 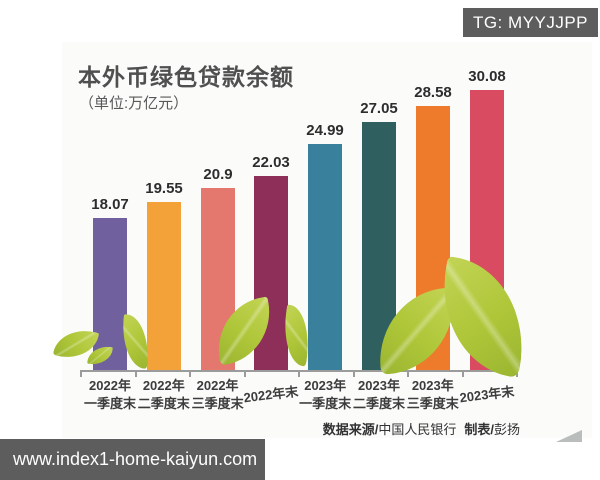 I want to click on bar-value-label: 28.58, so click(x=433, y=92).